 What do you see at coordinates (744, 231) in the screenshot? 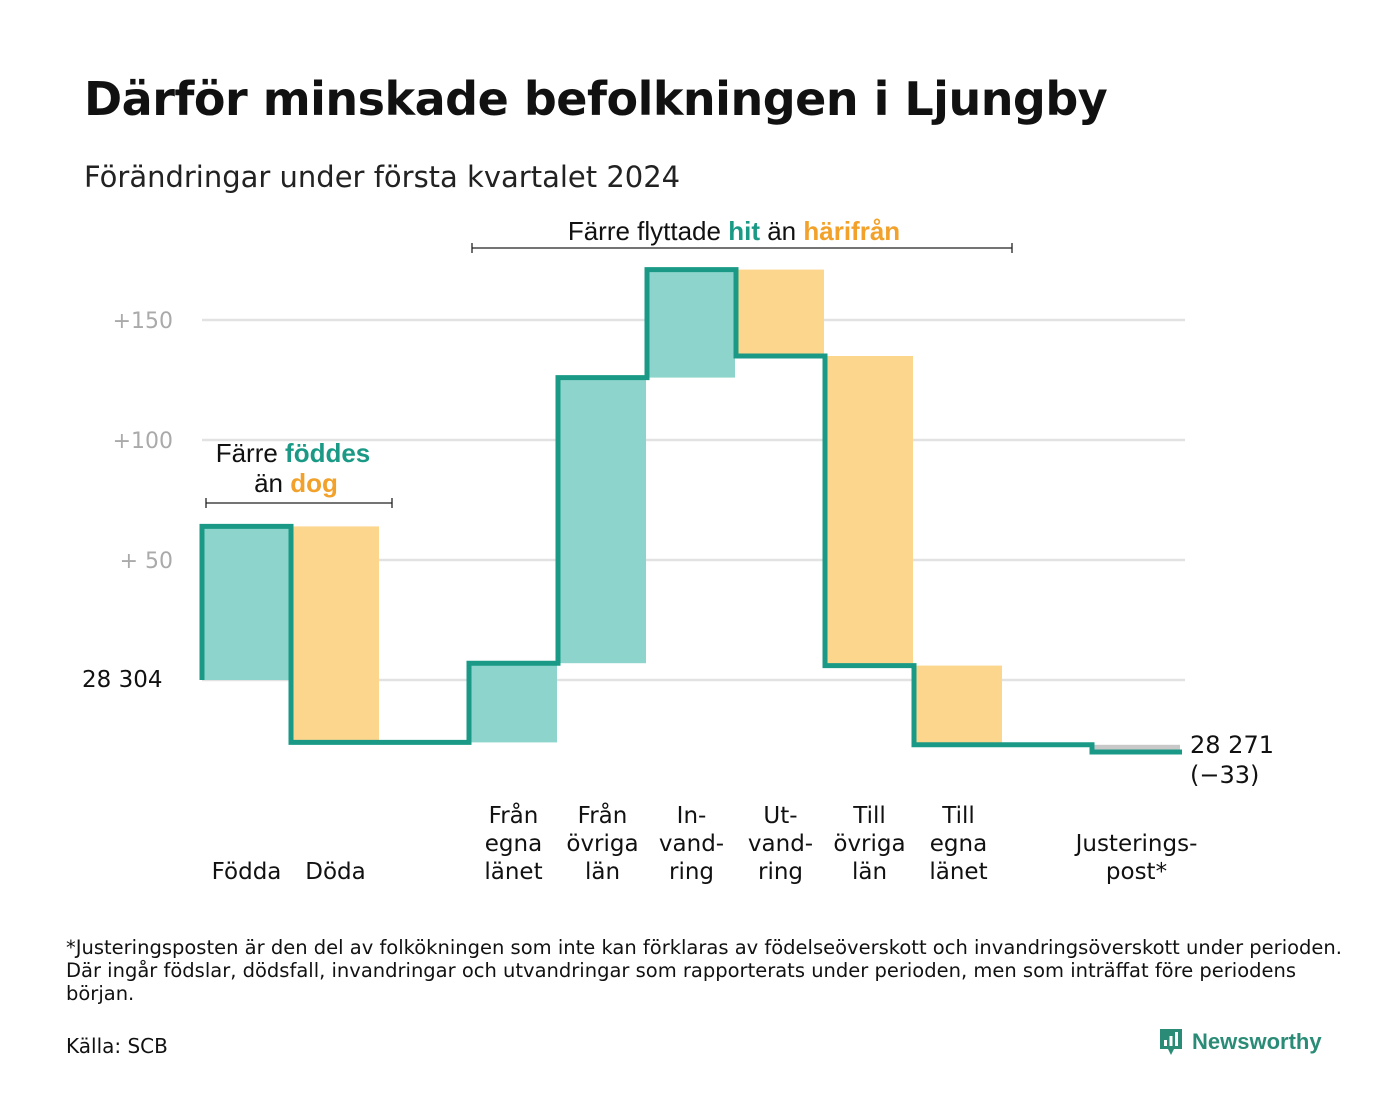
I see `annotation-part: hit` at bounding box center [744, 231].